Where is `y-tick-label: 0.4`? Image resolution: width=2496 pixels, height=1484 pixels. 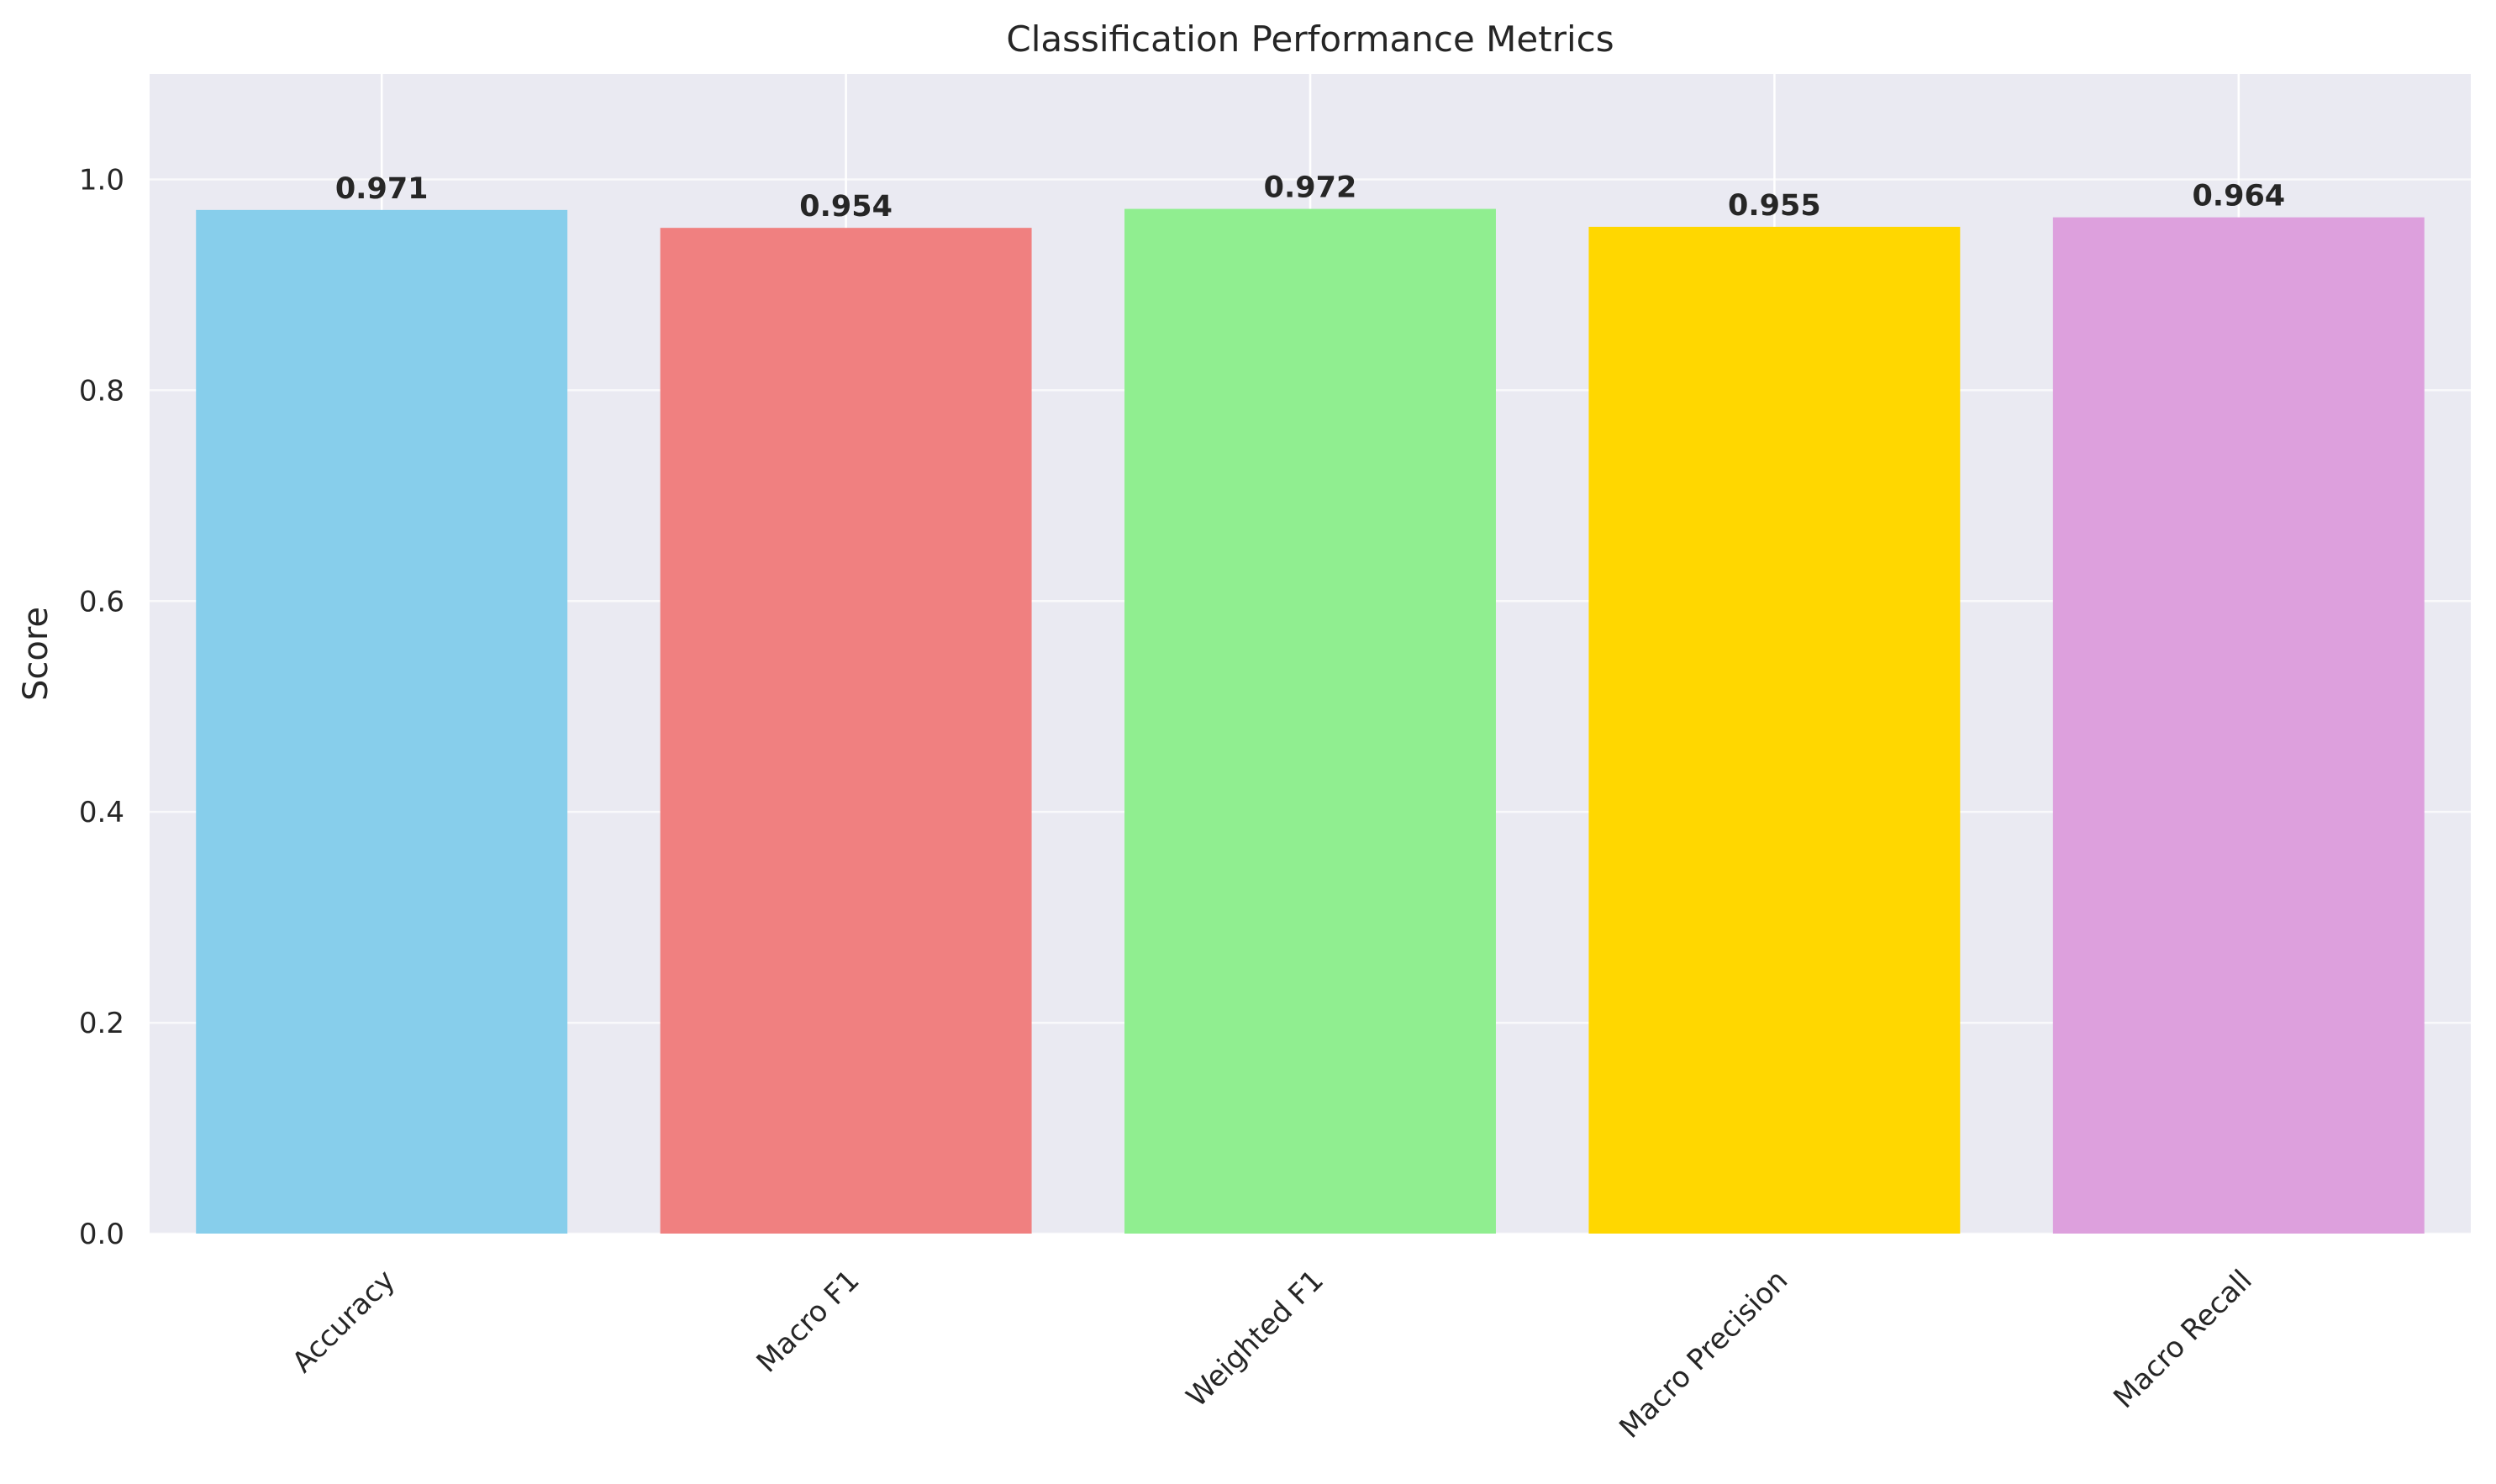
y-tick-label: 0.4 is located at coordinates (102, 812).